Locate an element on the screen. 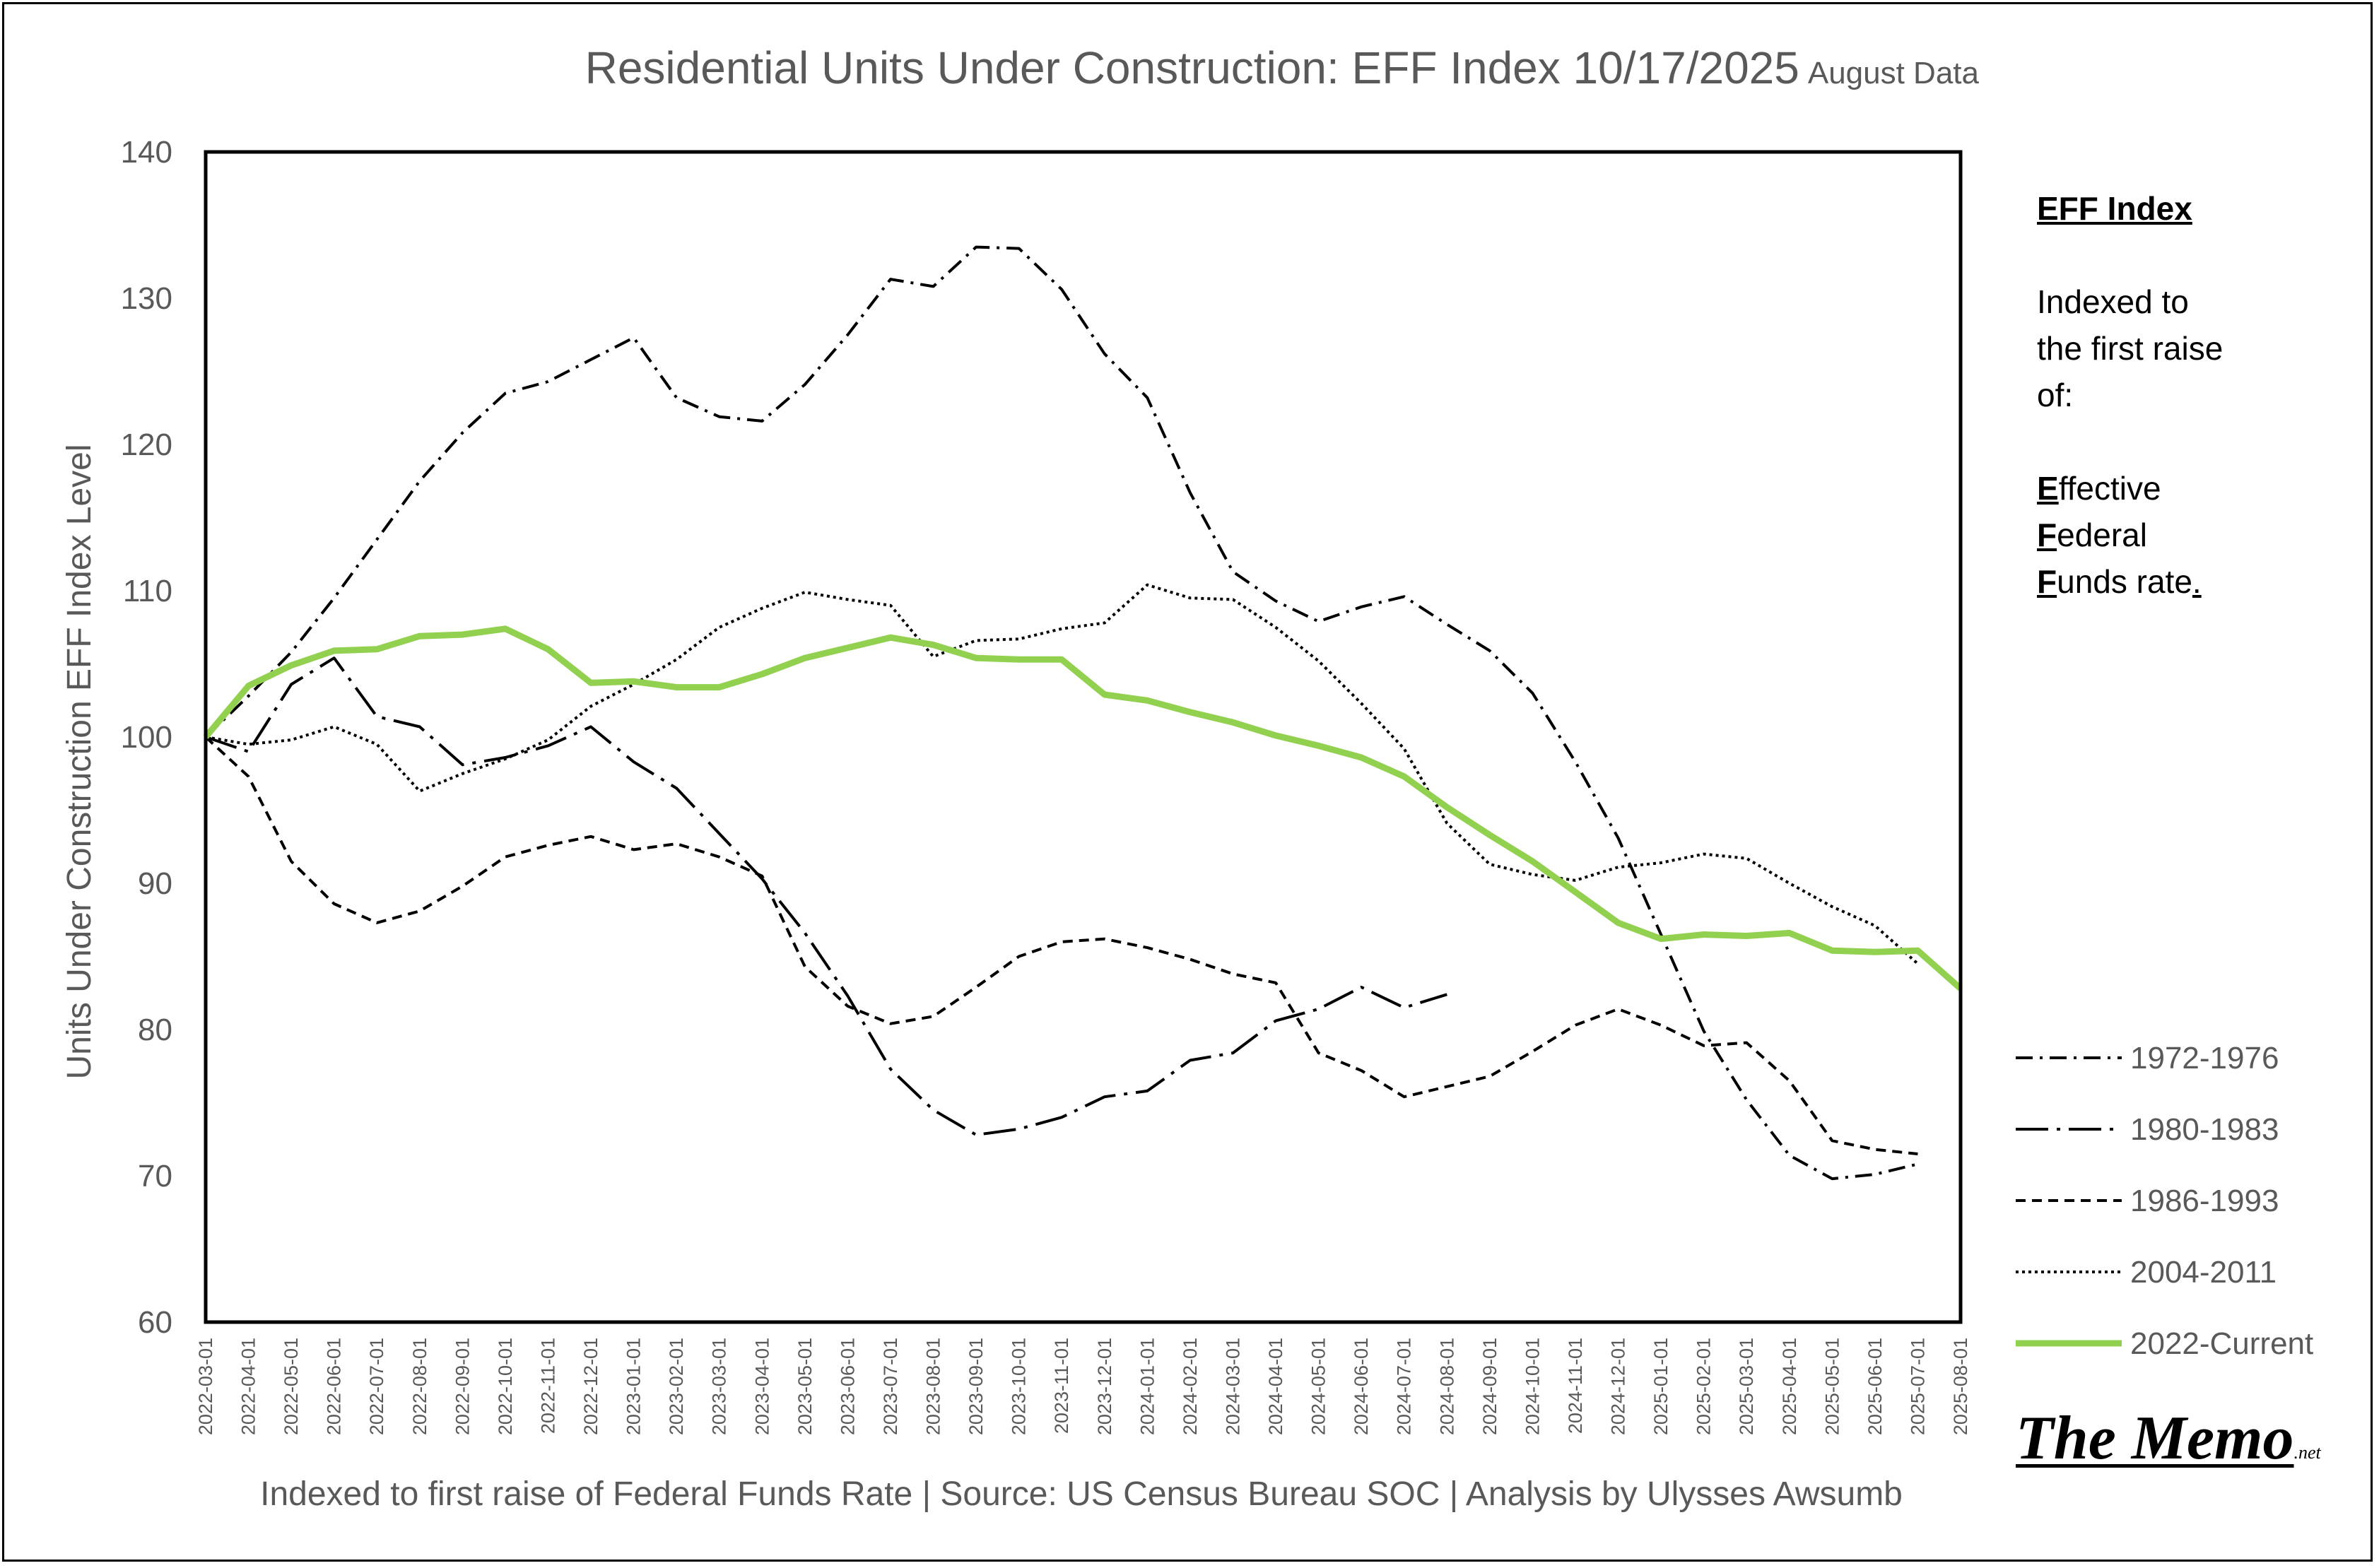 Image resolution: width=2379 pixels, height=1568 pixels. x-tick-label: 2022-03-01 is located at coordinates (205, 1386).